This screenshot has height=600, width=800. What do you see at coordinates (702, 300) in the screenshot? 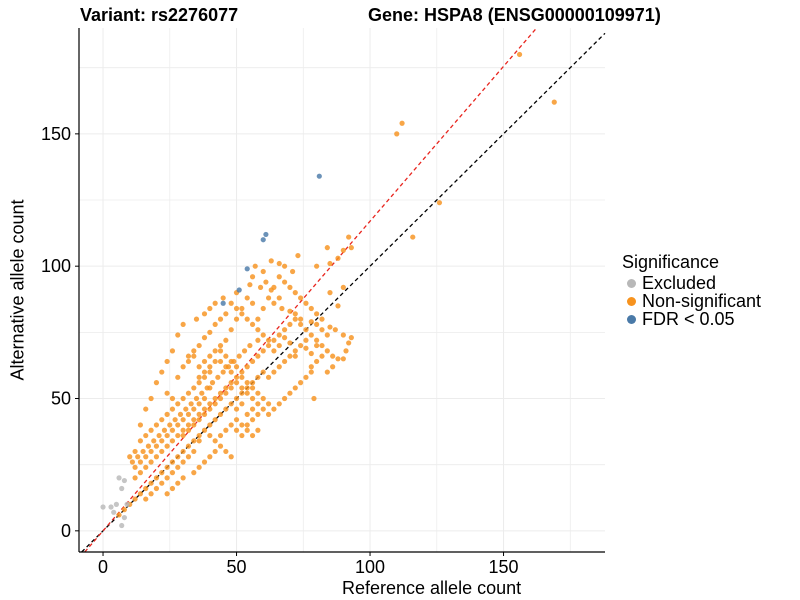
I see `legend-label-non-significant: Non-significant` at bounding box center [702, 300].